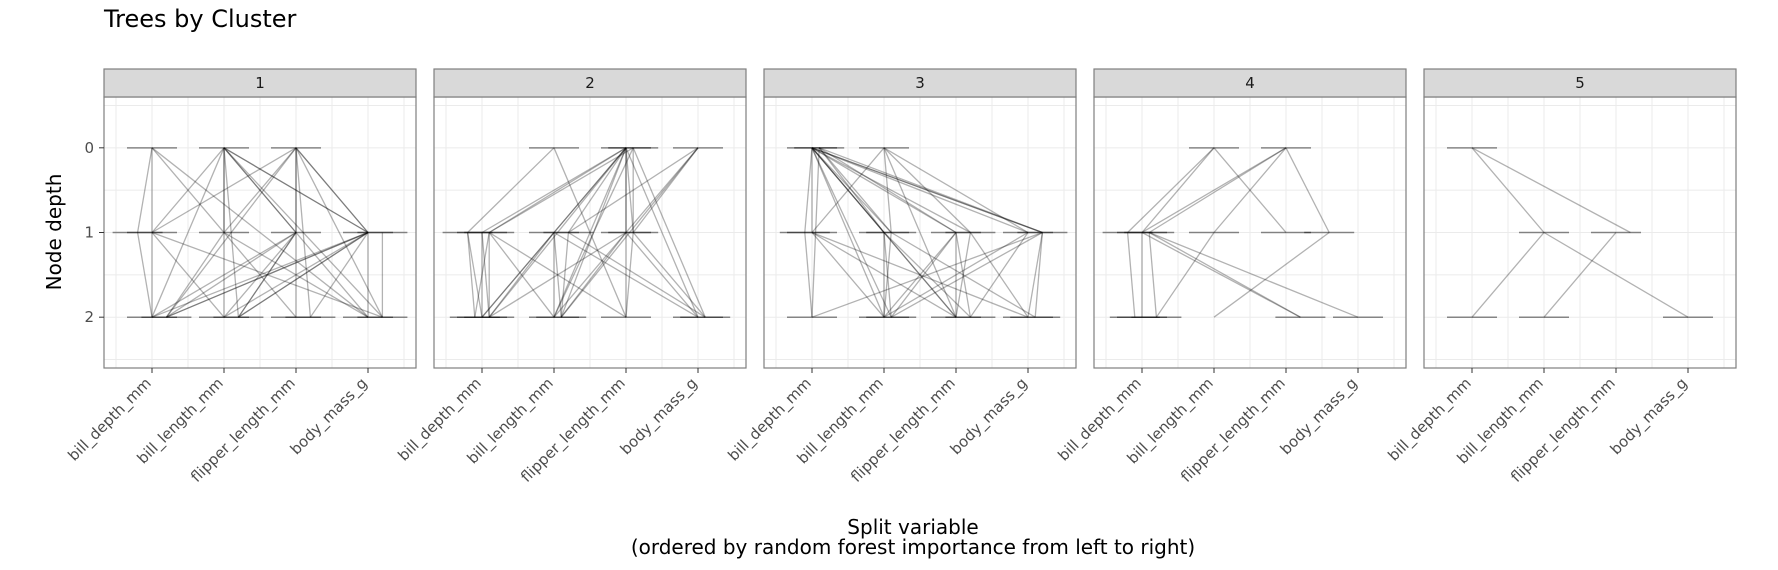 The height and width of the screenshot is (570, 1778). Describe the element at coordinates (590, 83) in the screenshot. I see `facet-strip-label: 2` at that location.